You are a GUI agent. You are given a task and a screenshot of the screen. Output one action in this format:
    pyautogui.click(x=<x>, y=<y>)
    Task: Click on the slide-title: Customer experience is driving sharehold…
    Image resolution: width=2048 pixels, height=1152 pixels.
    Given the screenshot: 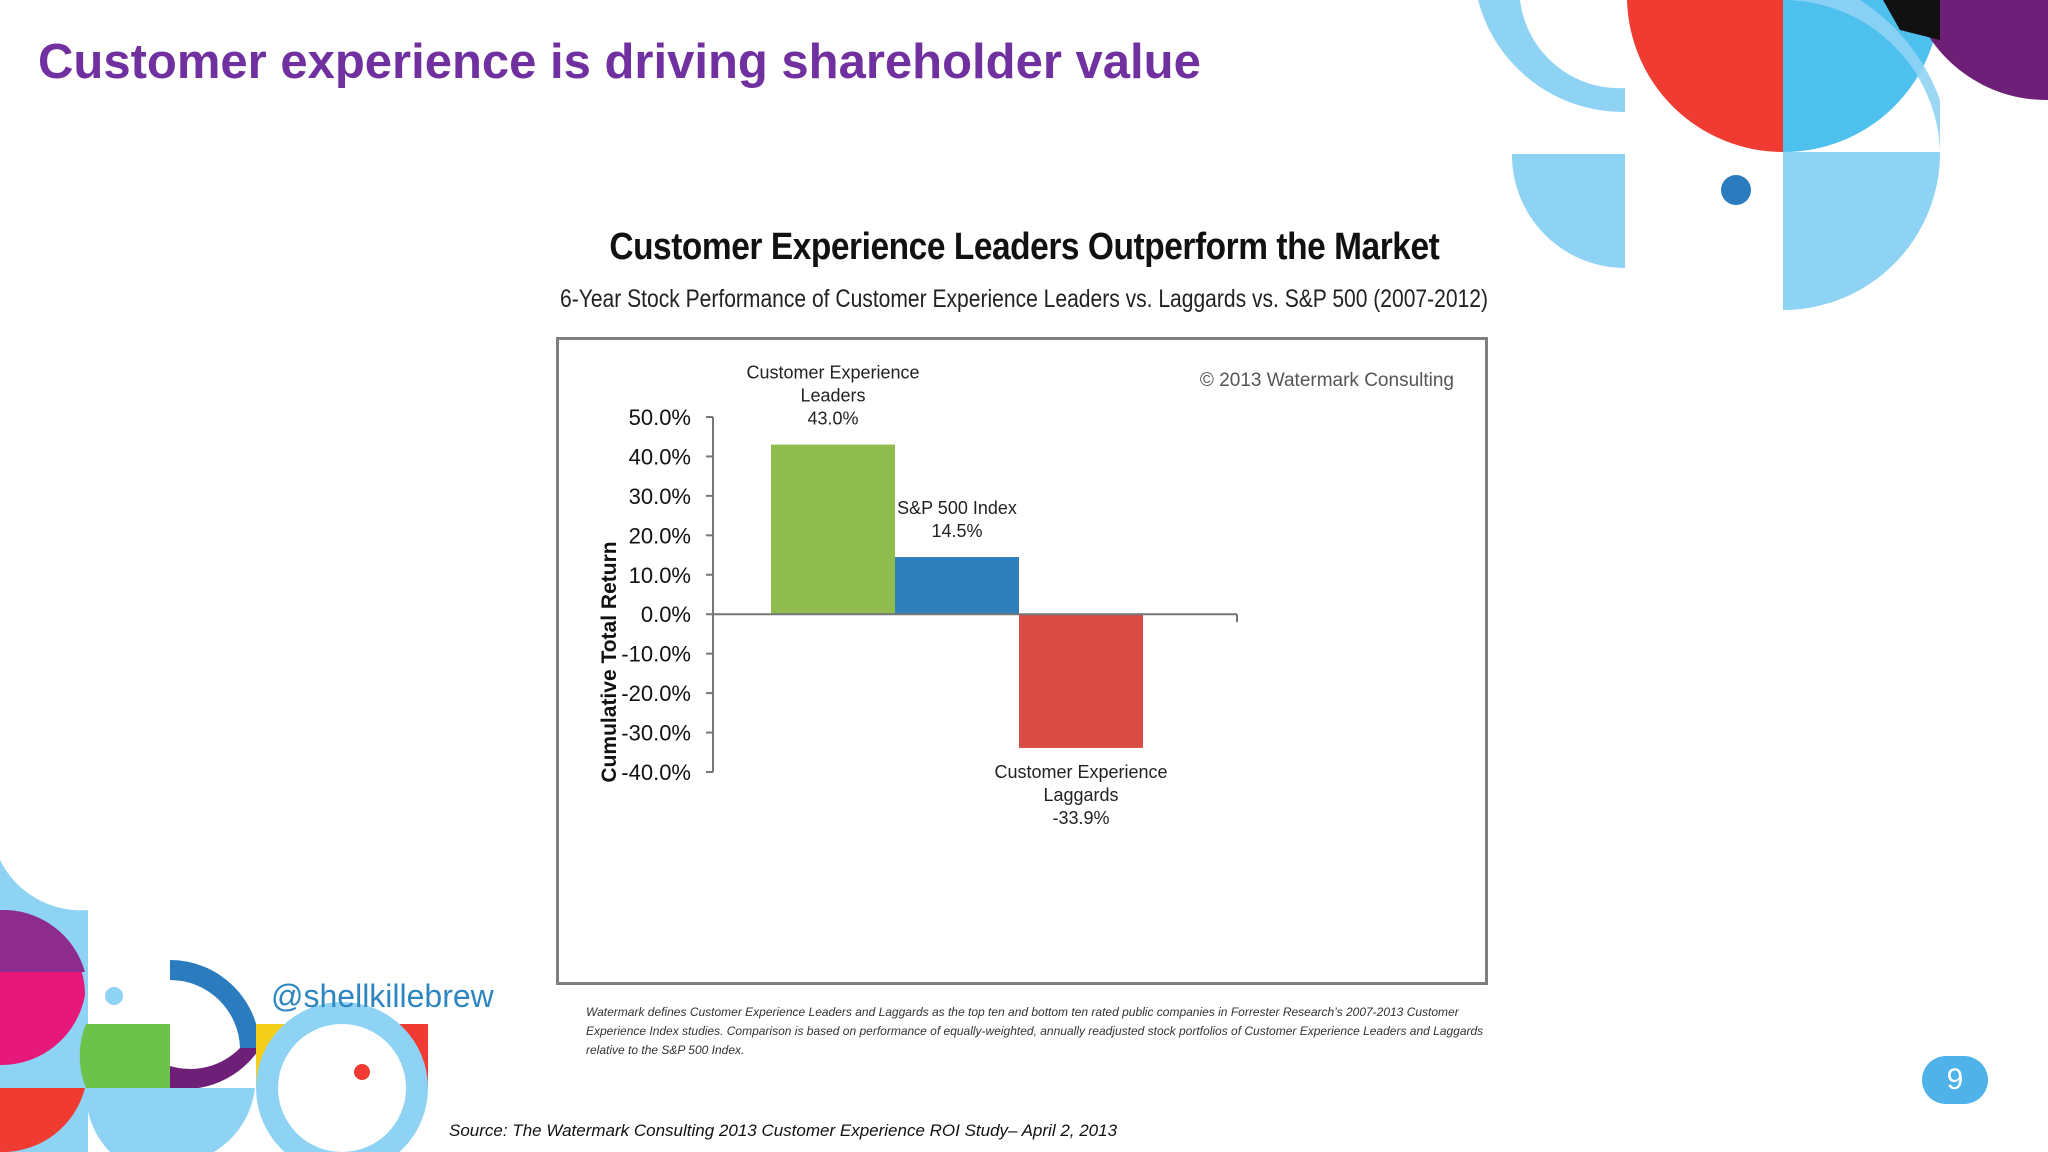 What is the action you would take?
    pyautogui.click(x=619, y=62)
    